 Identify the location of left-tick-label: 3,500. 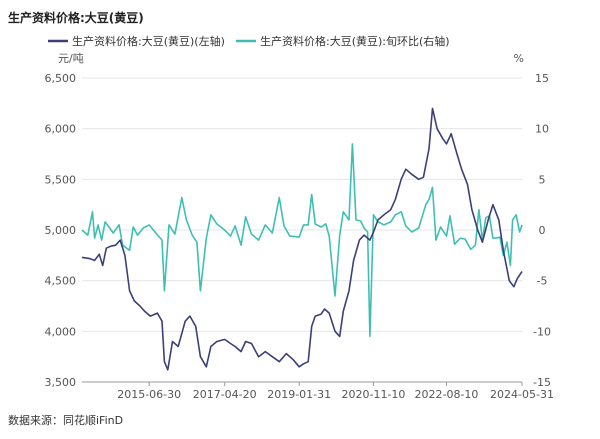
(61, 382).